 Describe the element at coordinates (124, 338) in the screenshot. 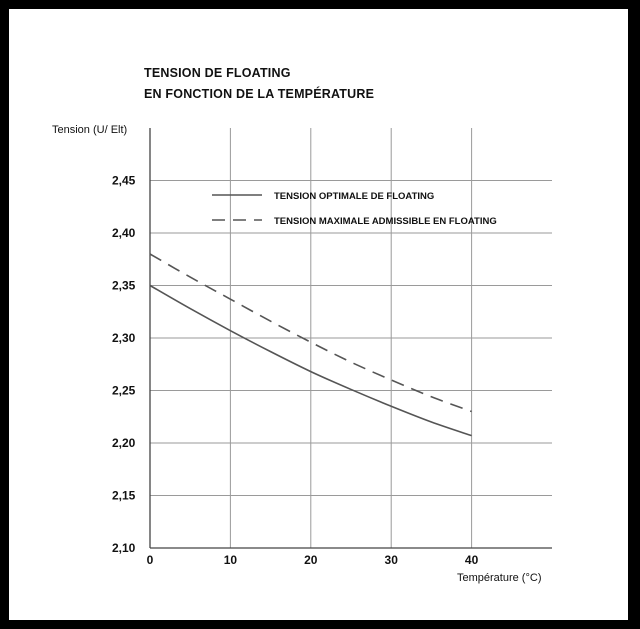

I see `y-tick-label: 2,30` at that location.